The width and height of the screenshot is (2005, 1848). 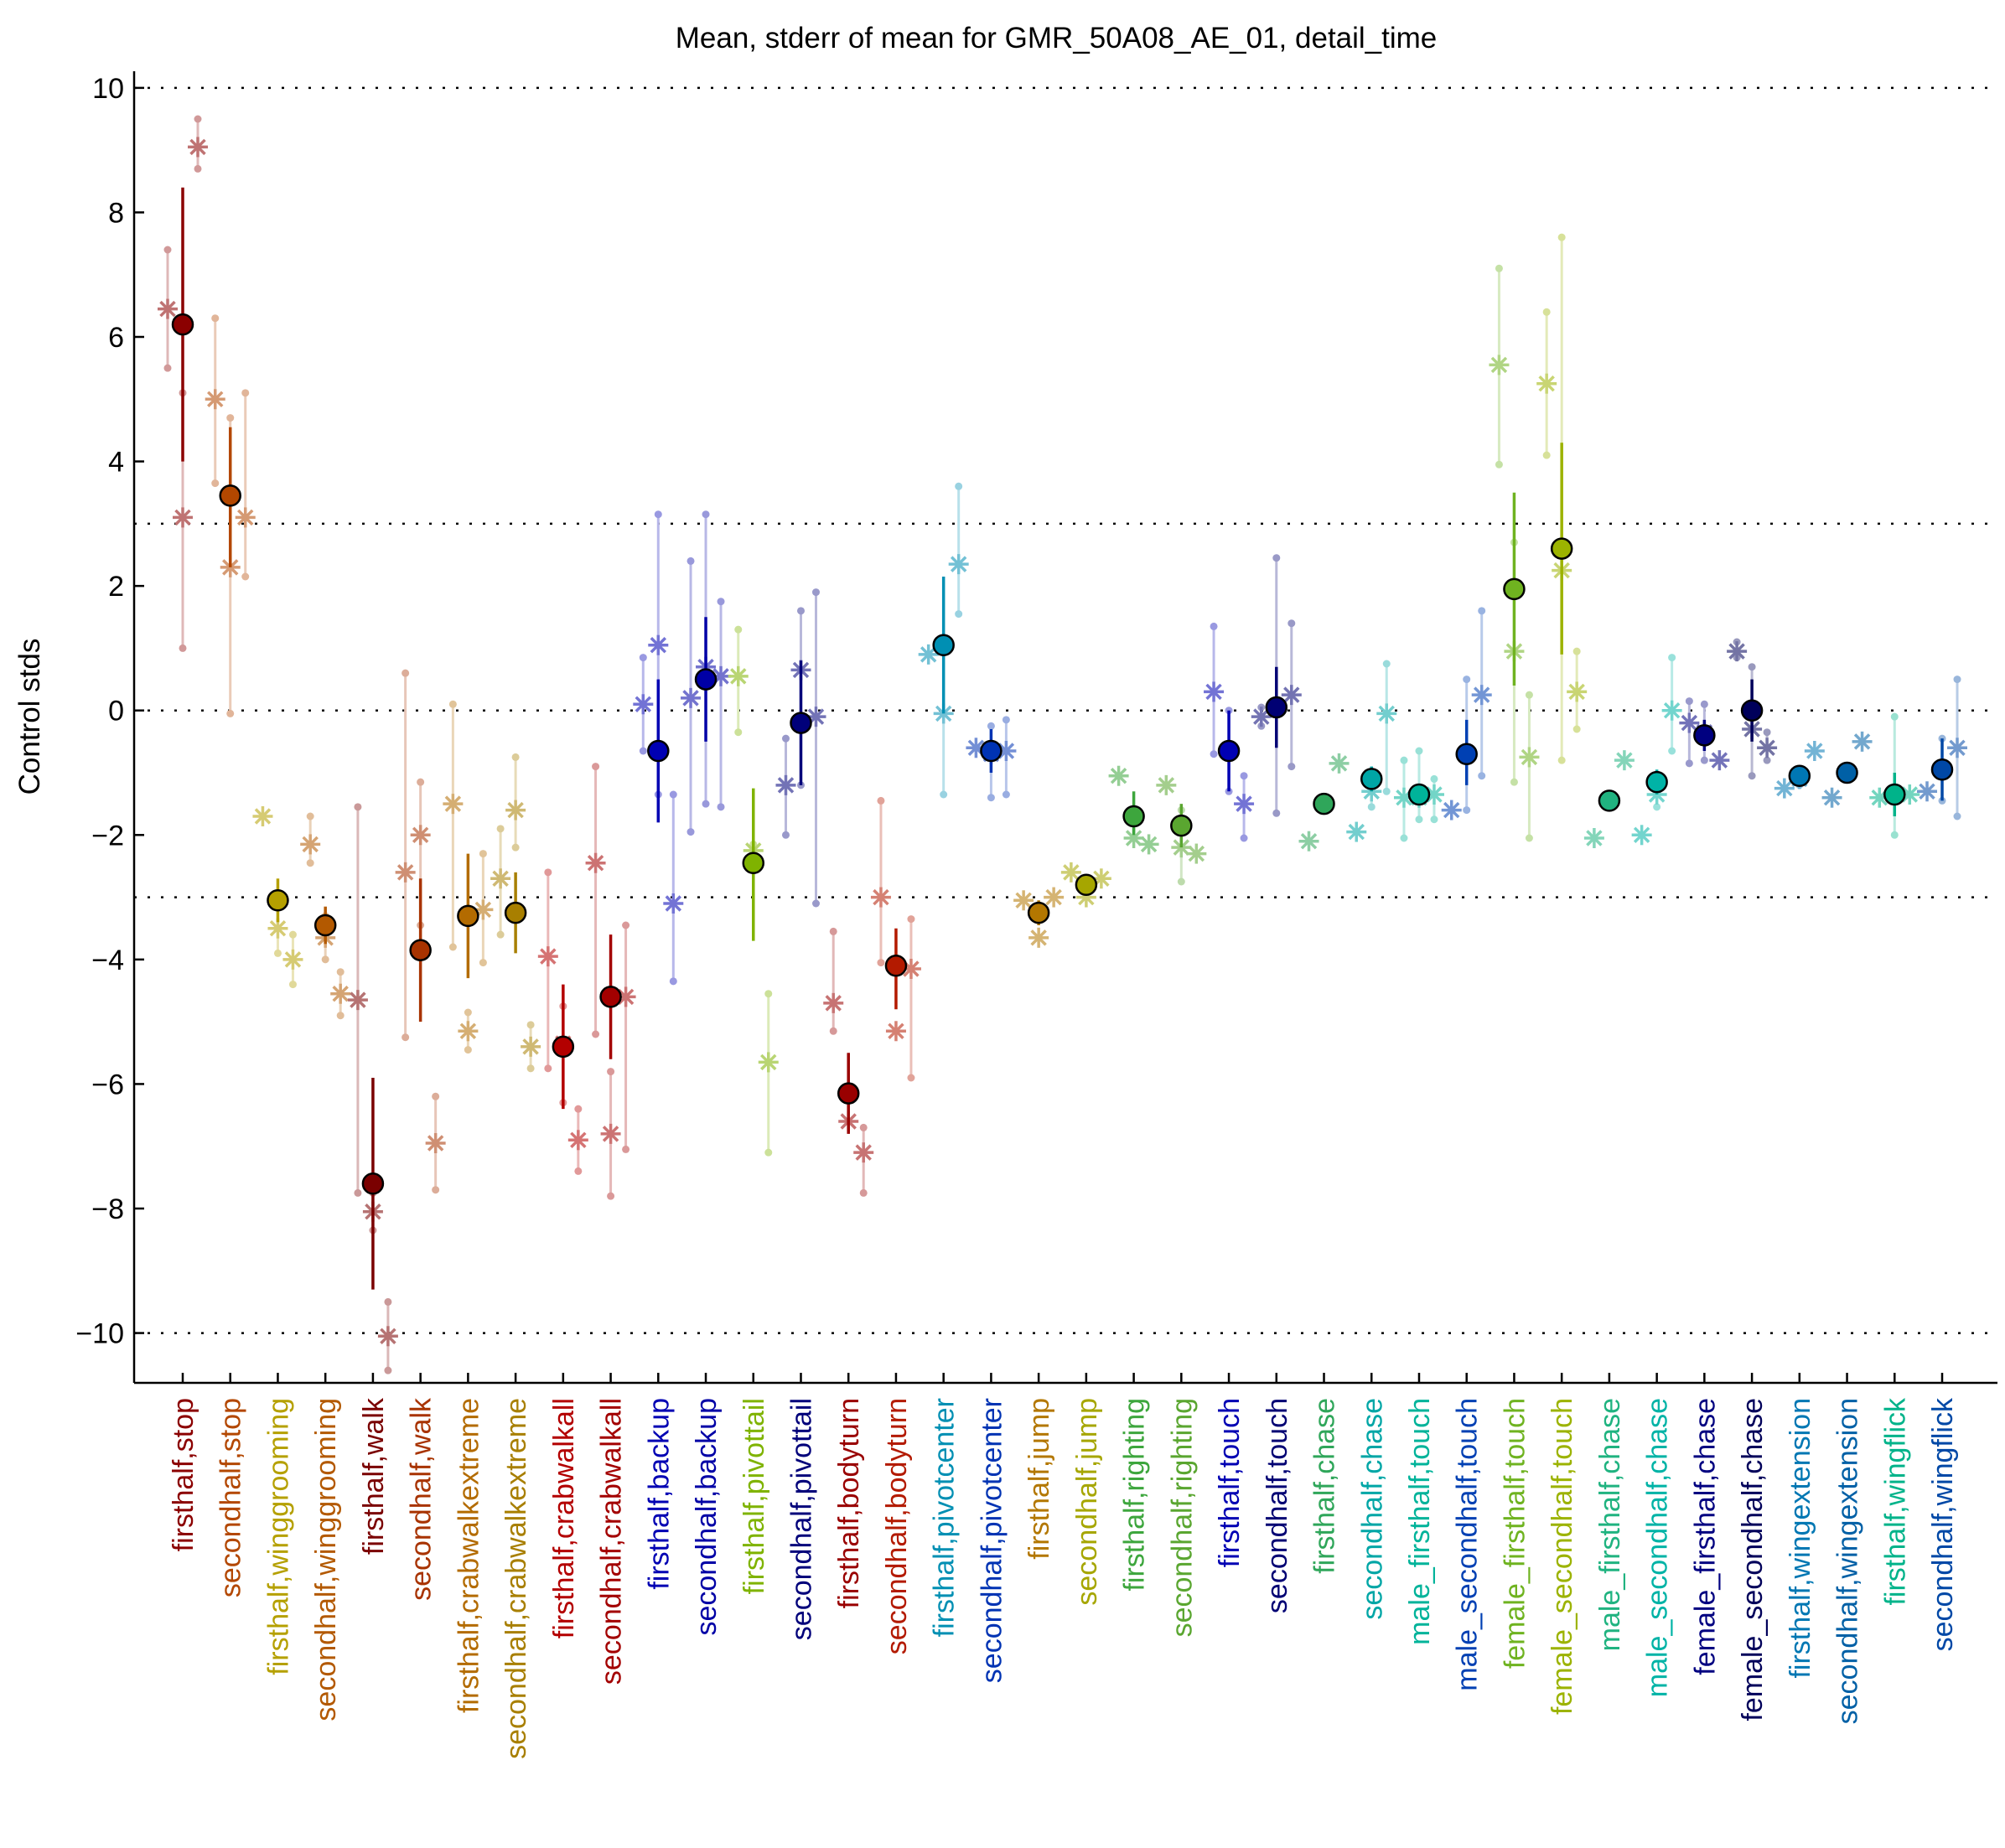 I want to click on x-tick-label: firsthalf,touch, so click(x=1230, y=1482).